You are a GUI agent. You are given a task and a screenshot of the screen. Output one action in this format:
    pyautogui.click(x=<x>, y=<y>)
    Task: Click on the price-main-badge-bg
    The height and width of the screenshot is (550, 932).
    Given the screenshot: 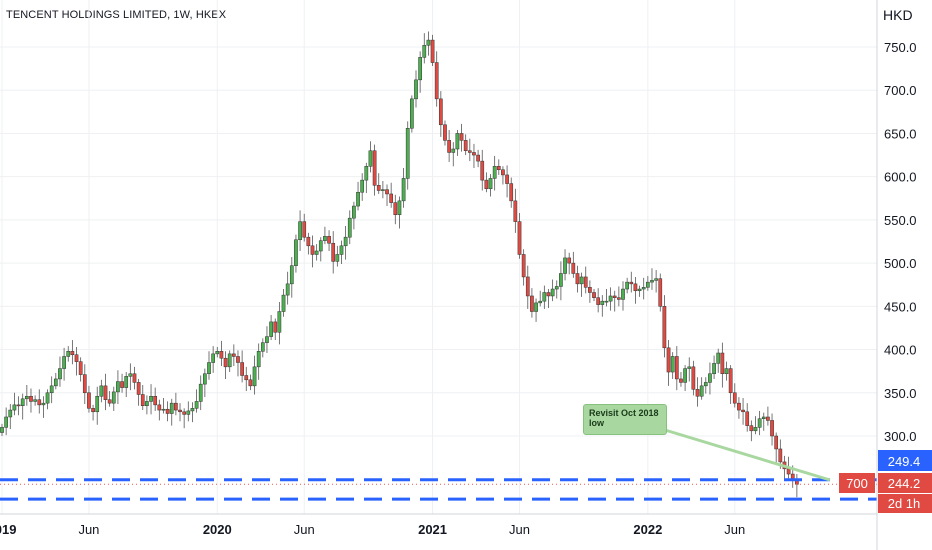 What is the action you would take?
    pyautogui.click(x=905, y=483)
    